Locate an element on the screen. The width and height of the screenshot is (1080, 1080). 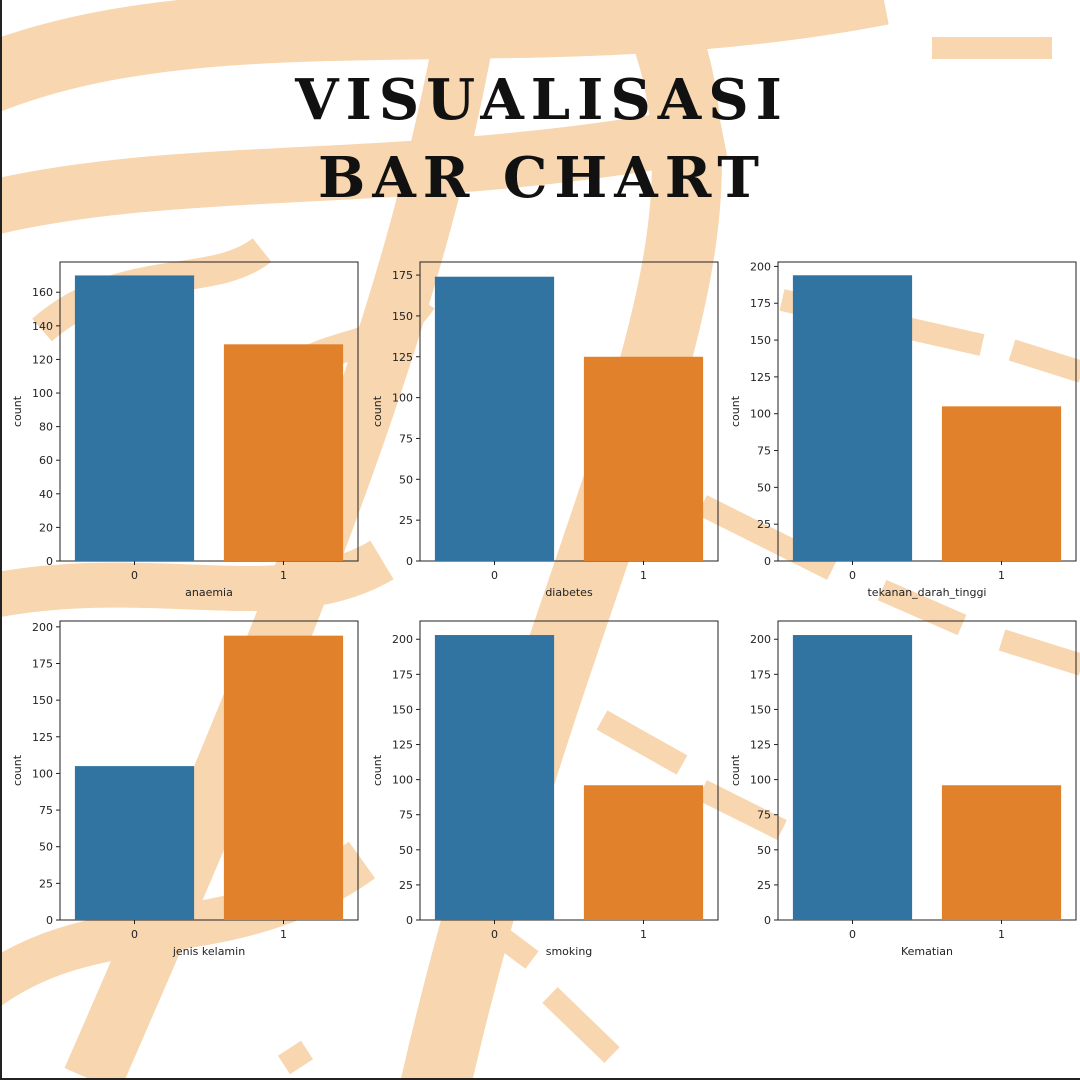
y-tick-label: 80 is located at coordinates (46, 427).